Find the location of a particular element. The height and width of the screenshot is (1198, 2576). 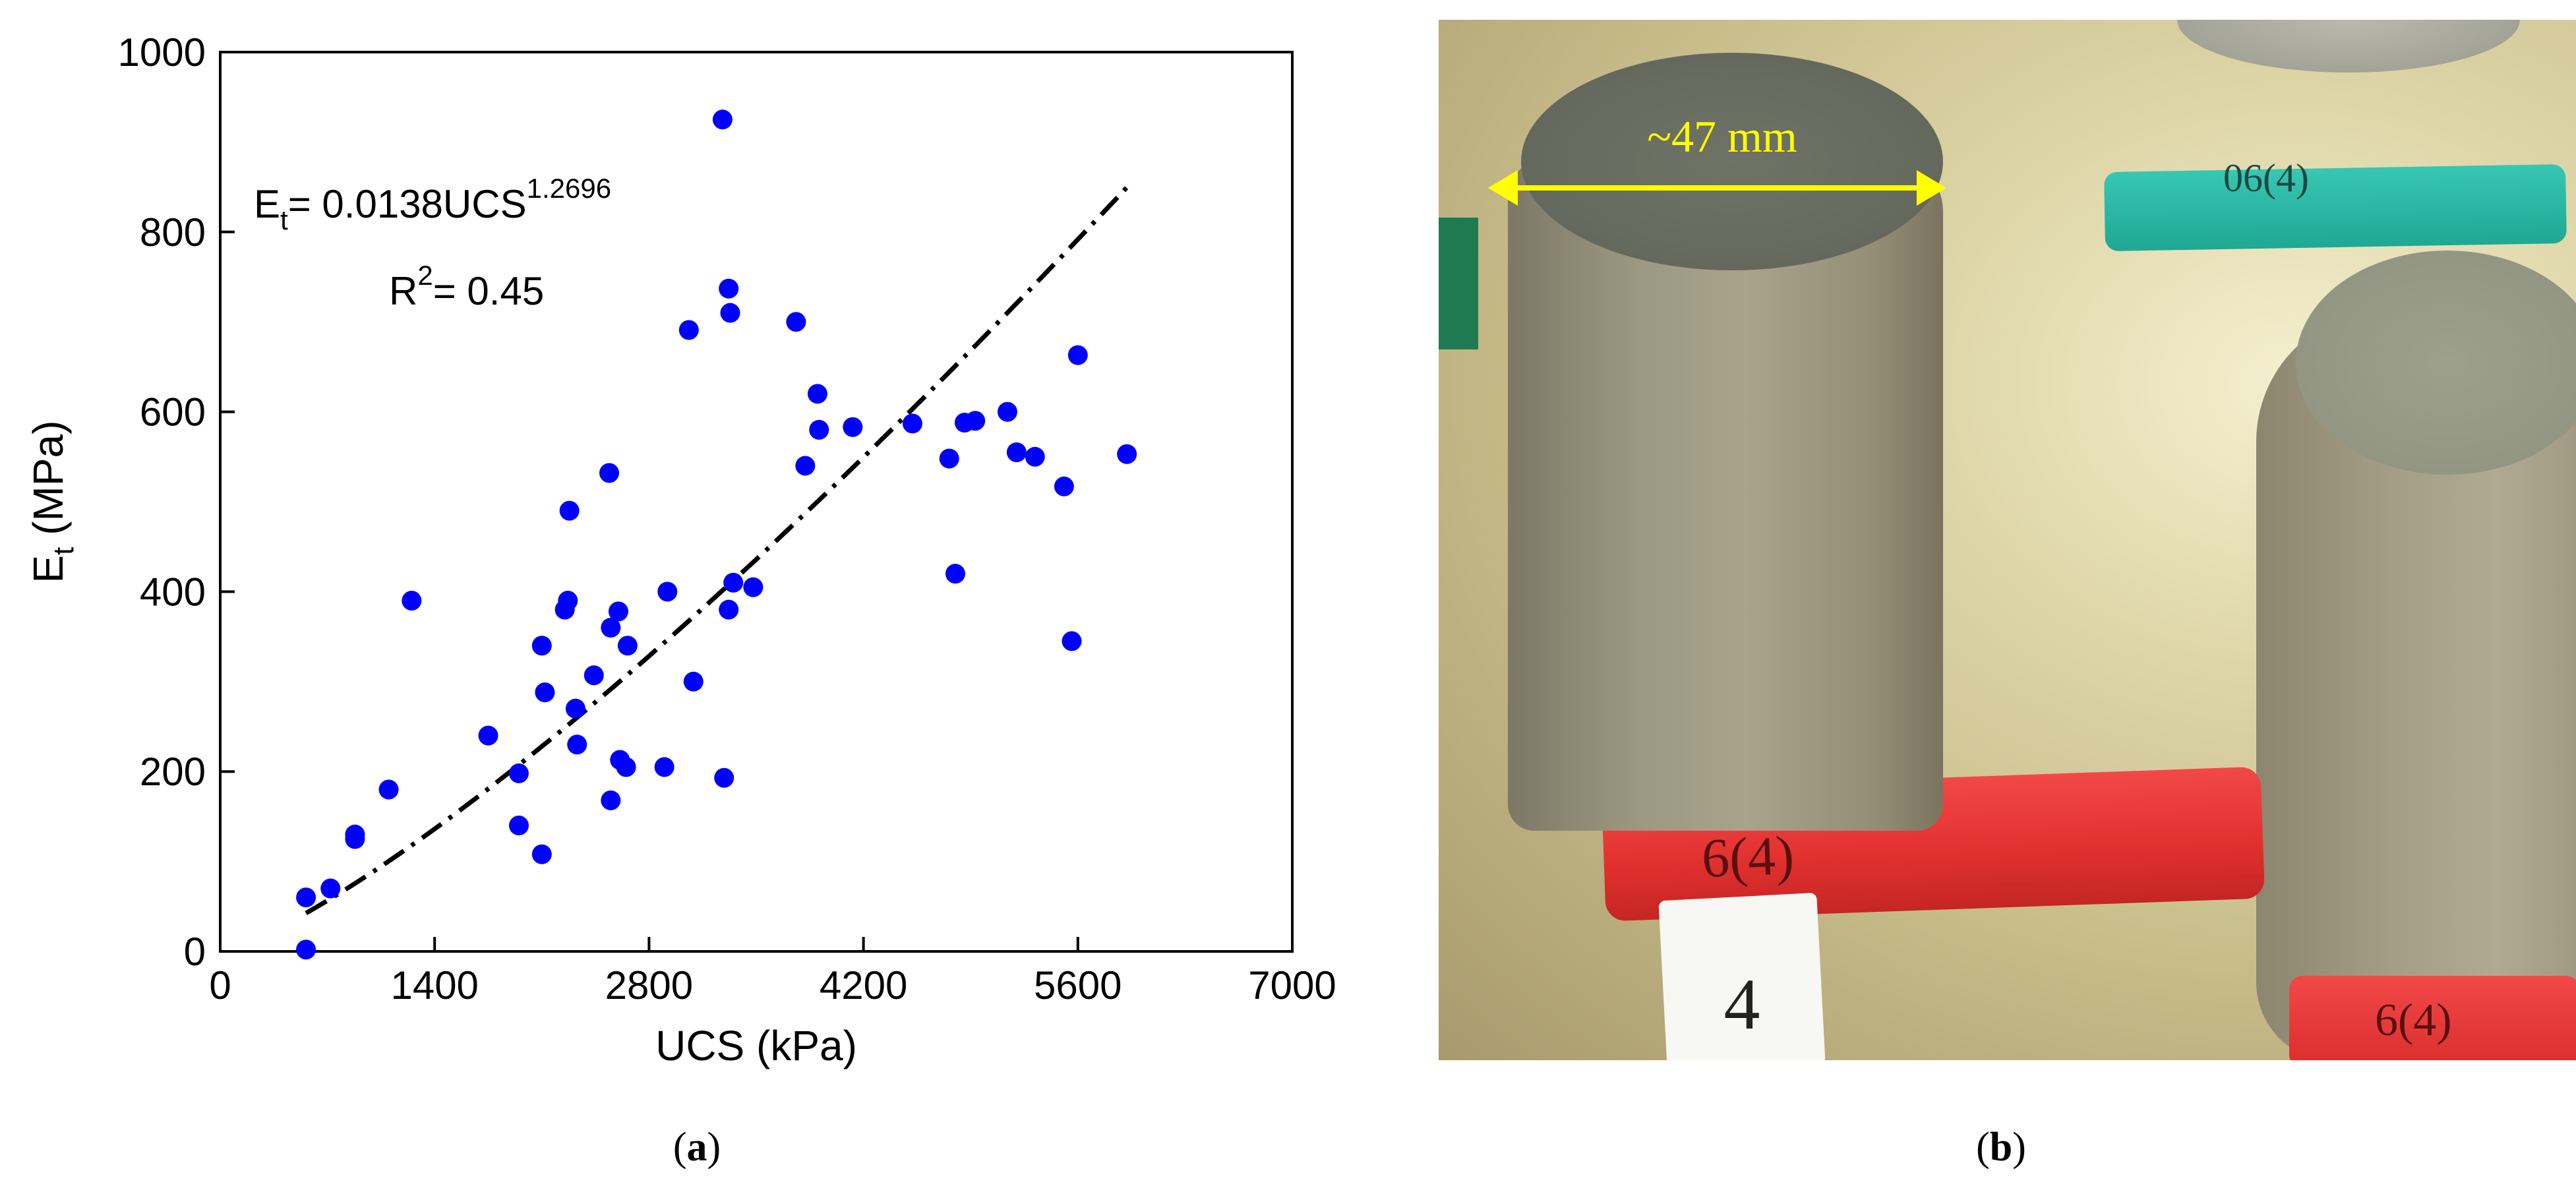

dimension-label: ~47 mm is located at coordinates (1722, 136).